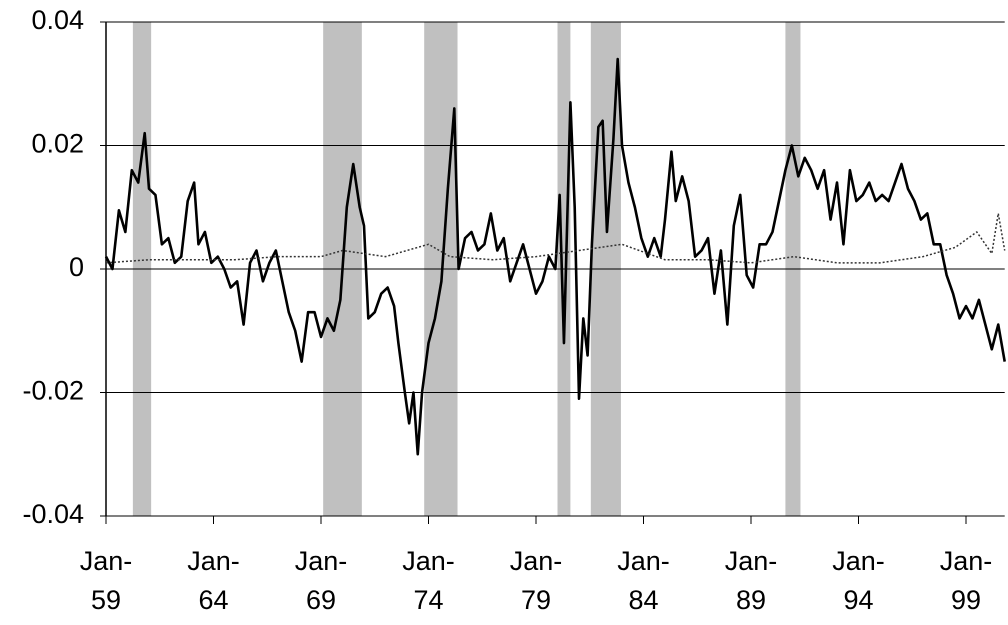 Image resolution: width=1008 pixels, height=625 pixels. I want to click on y-tick-label: 0.02, so click(57, 144).